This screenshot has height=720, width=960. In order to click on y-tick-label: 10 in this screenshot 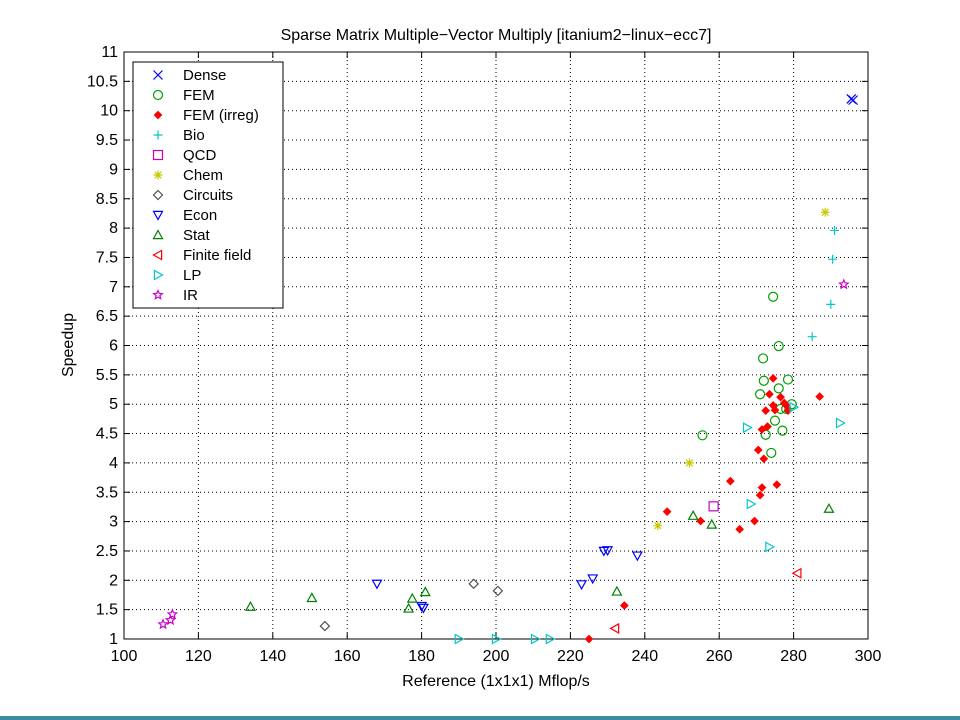, I will do `click(109, 111)`.